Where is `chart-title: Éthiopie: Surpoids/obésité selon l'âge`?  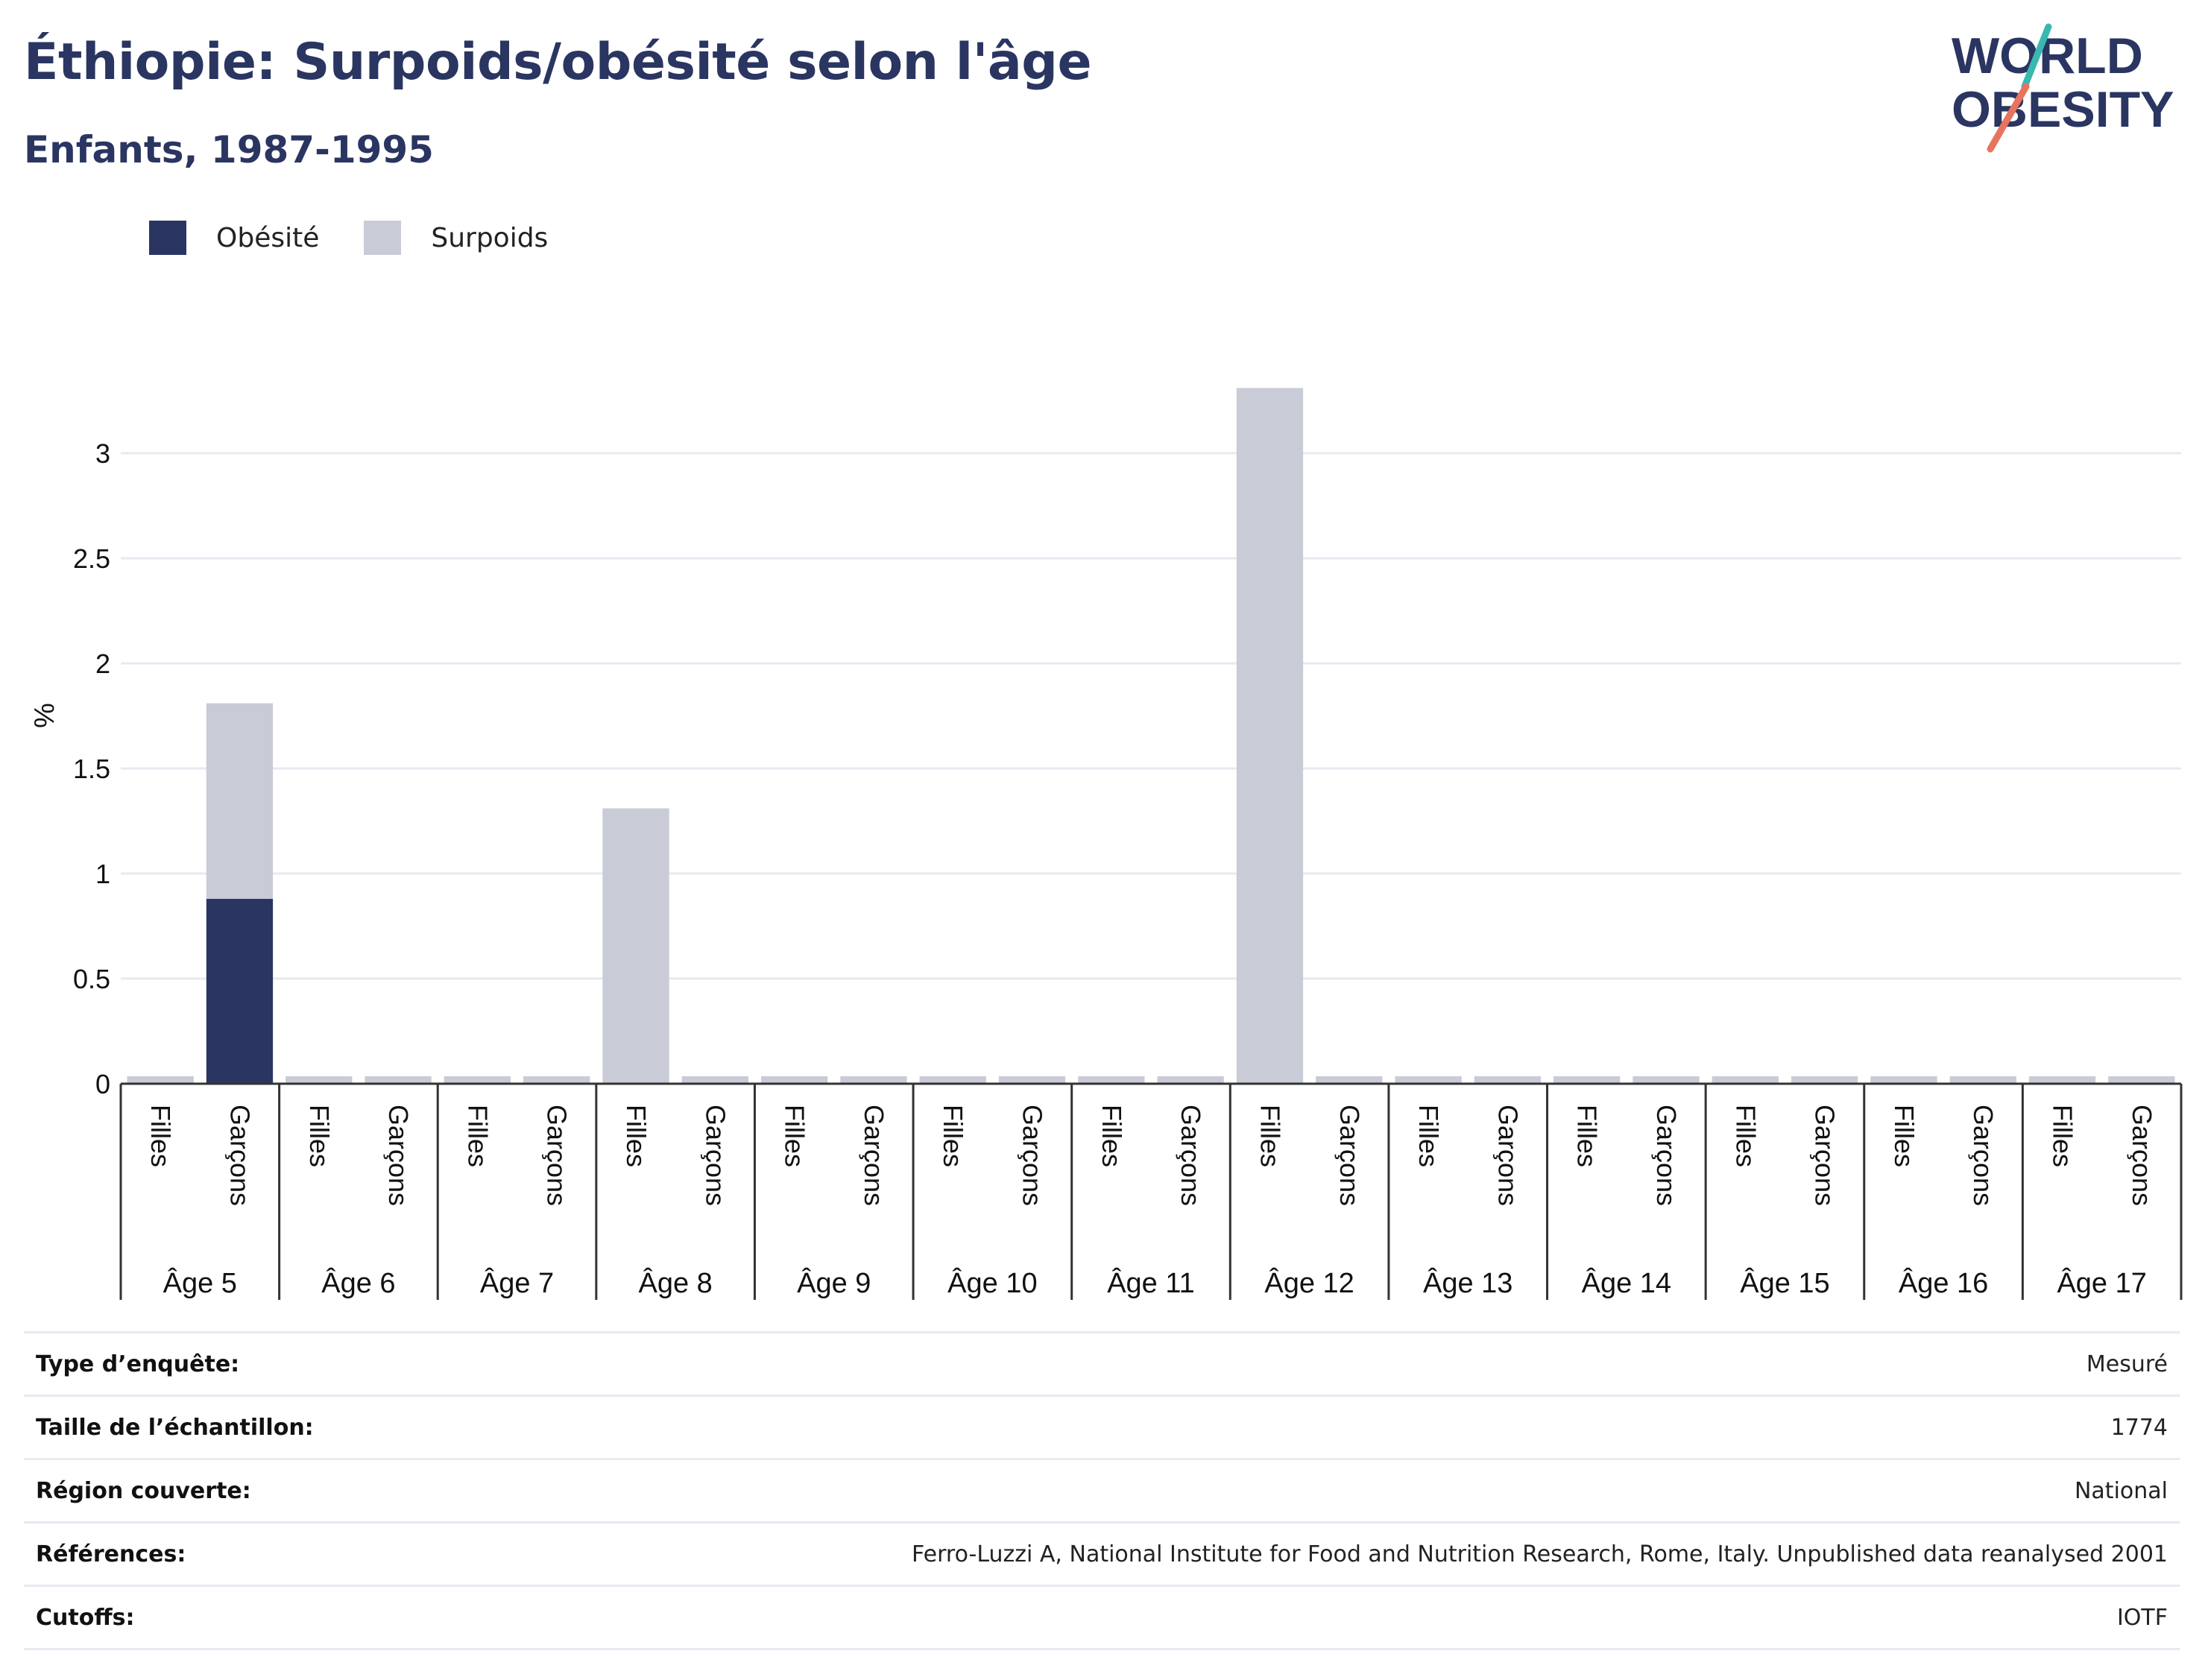 chart-title: Éthiopie: Surpoids/obésité selon l'âge is located at coordinates (558, 62).